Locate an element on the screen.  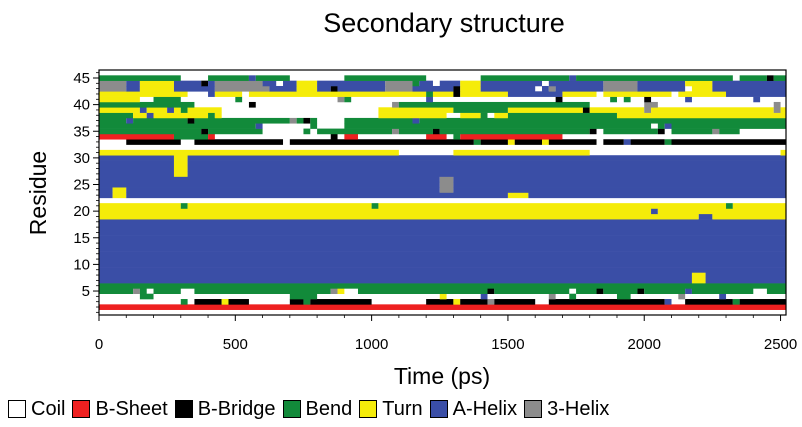
y-axis-label: Residue is located at coordinates (38, 193).